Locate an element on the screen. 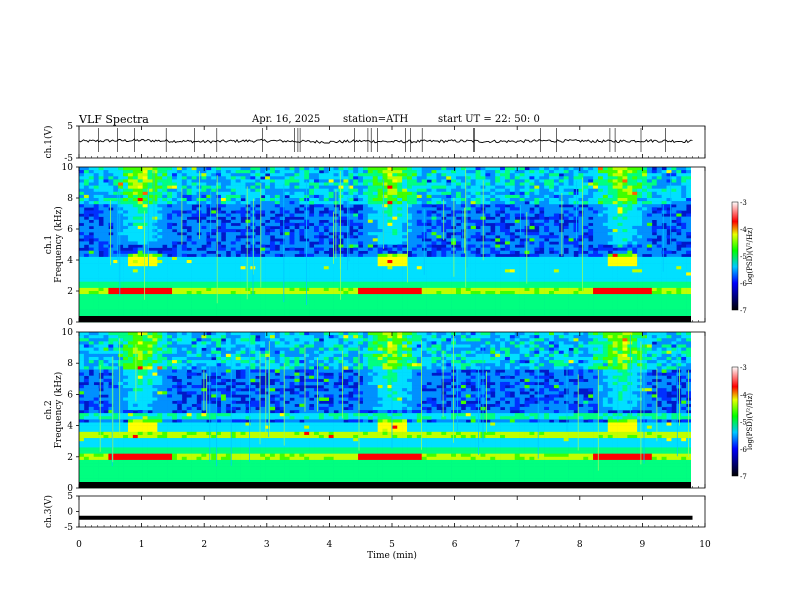 The image size is (792, 612). s2-colorbar-tick: -3 is located at coordinates (743, 368).